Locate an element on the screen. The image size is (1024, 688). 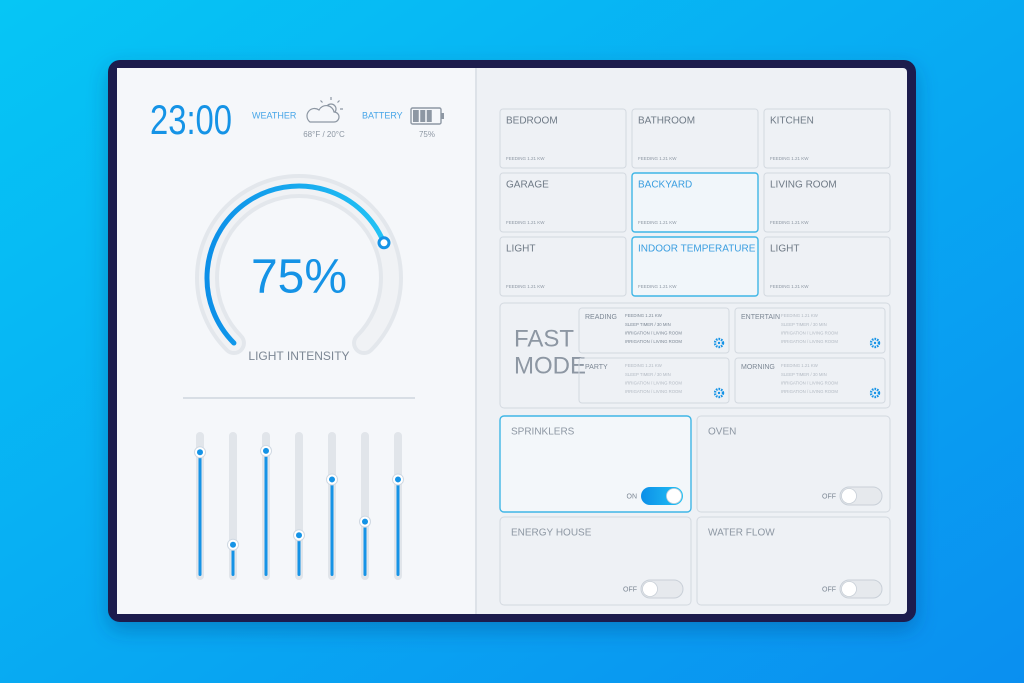
switch-name: OVEN is located at coordinates (722, 432).